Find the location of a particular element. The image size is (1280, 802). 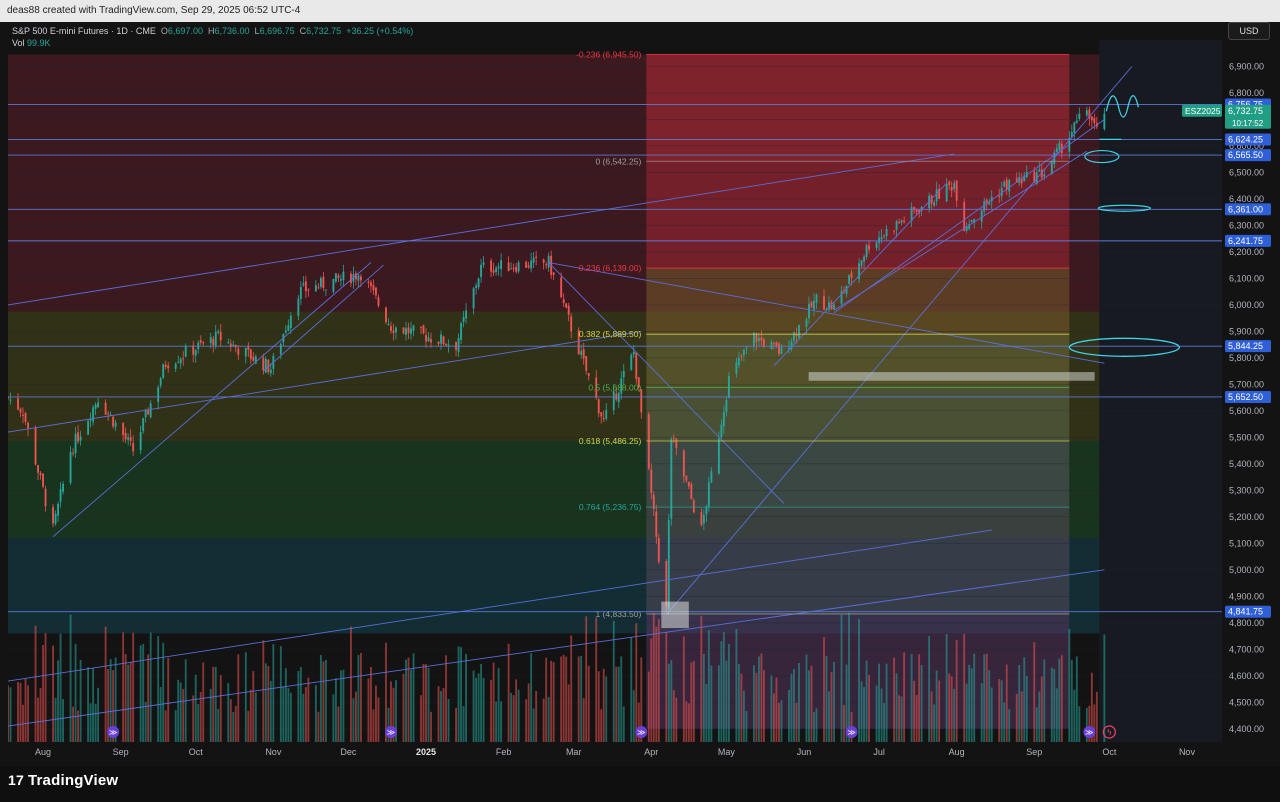

time-tick-label: Nov is located at coordinates (1187, 752).